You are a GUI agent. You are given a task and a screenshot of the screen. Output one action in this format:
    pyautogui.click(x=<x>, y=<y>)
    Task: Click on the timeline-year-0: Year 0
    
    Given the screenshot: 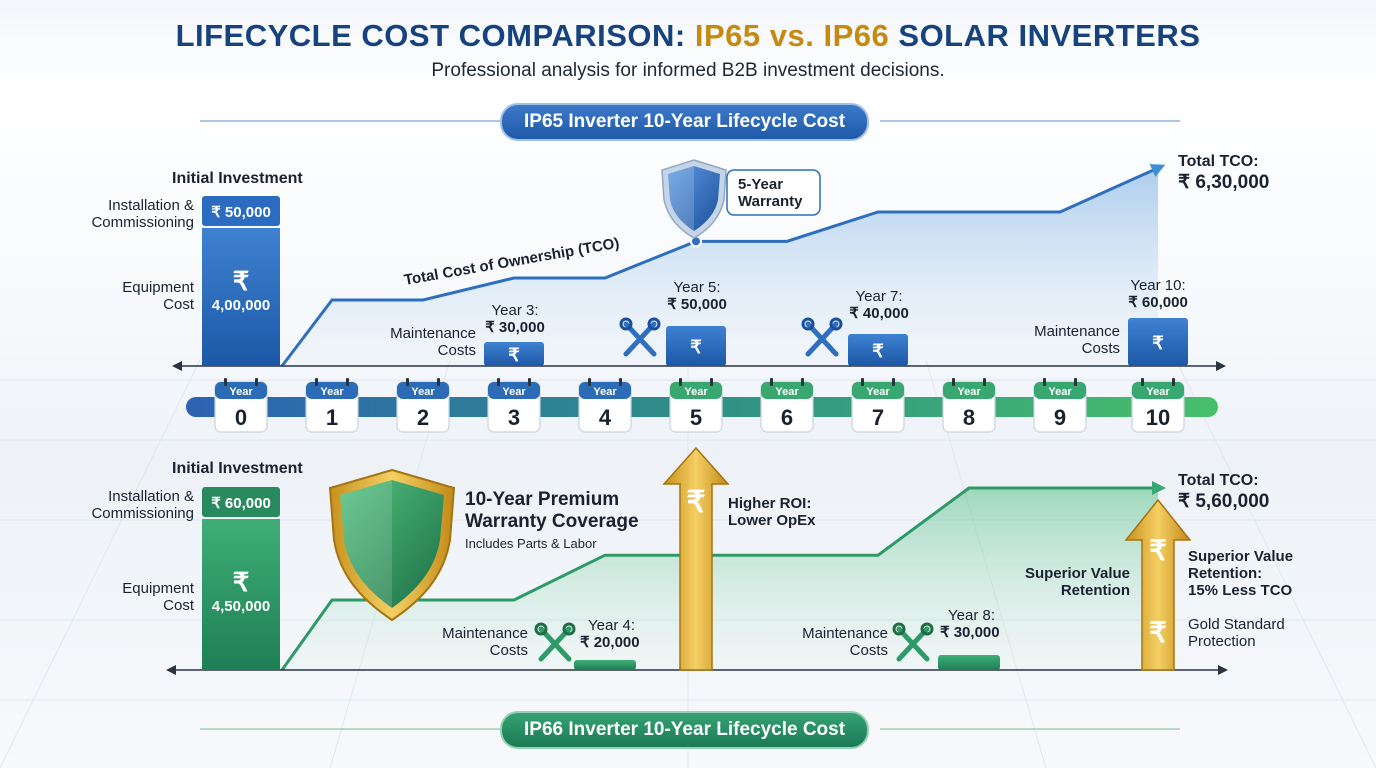 What is the action you would take?
    pyautogui.click(x=241, y=405)
    